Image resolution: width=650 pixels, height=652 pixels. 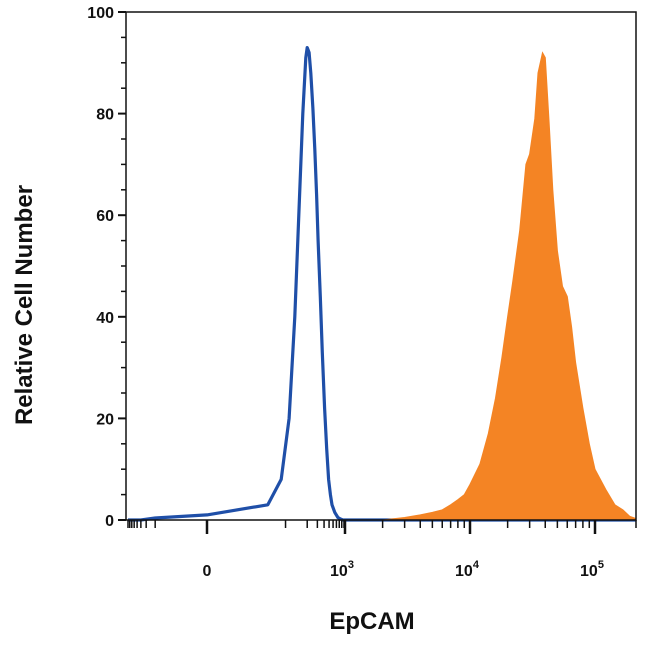 I want to click on x-tick-label: 0, so click(x=207, y=571).